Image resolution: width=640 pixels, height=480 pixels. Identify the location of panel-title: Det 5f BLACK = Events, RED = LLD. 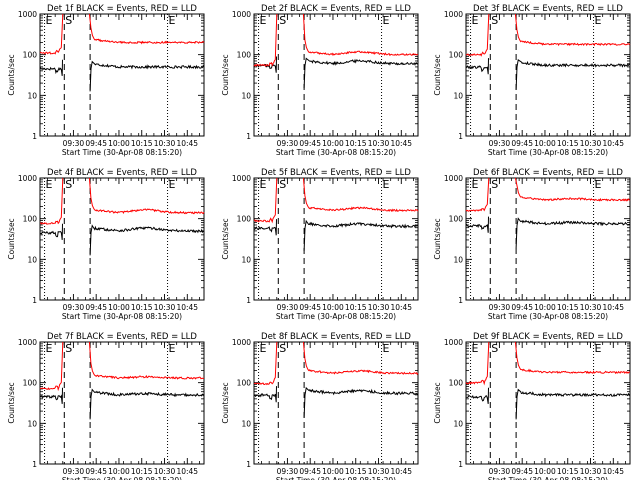
(336, 173).